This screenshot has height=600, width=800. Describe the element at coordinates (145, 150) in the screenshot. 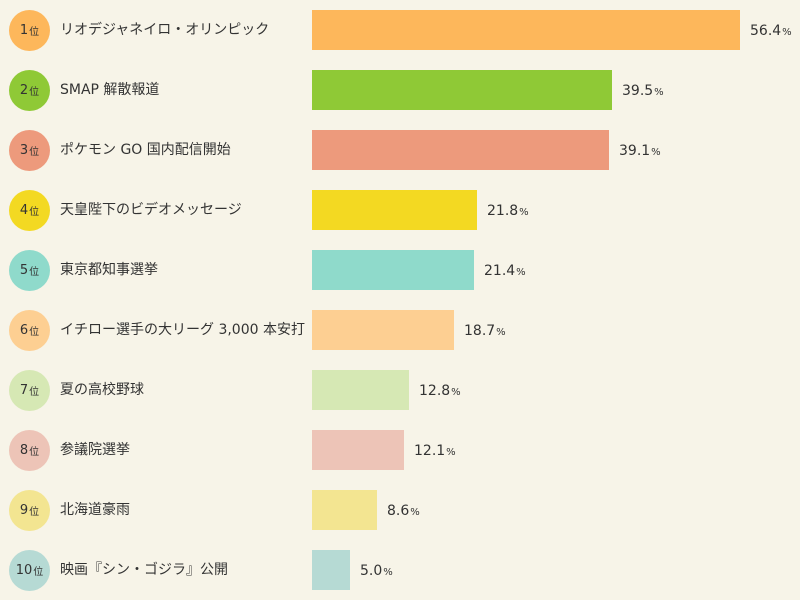

I see `category-label: ポケモン GO 国内配信開始` at that location.